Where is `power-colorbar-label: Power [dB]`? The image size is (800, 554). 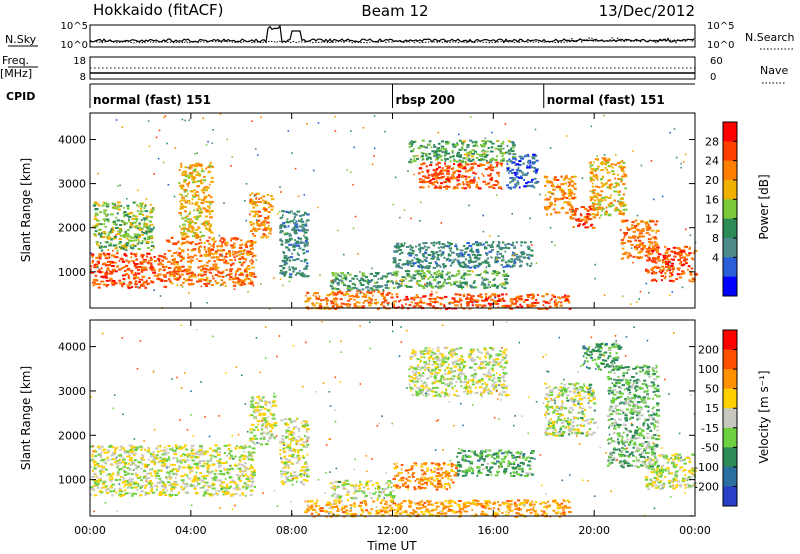 power-colorbar-label: Power [dB] is located at coordinates (764, 206).